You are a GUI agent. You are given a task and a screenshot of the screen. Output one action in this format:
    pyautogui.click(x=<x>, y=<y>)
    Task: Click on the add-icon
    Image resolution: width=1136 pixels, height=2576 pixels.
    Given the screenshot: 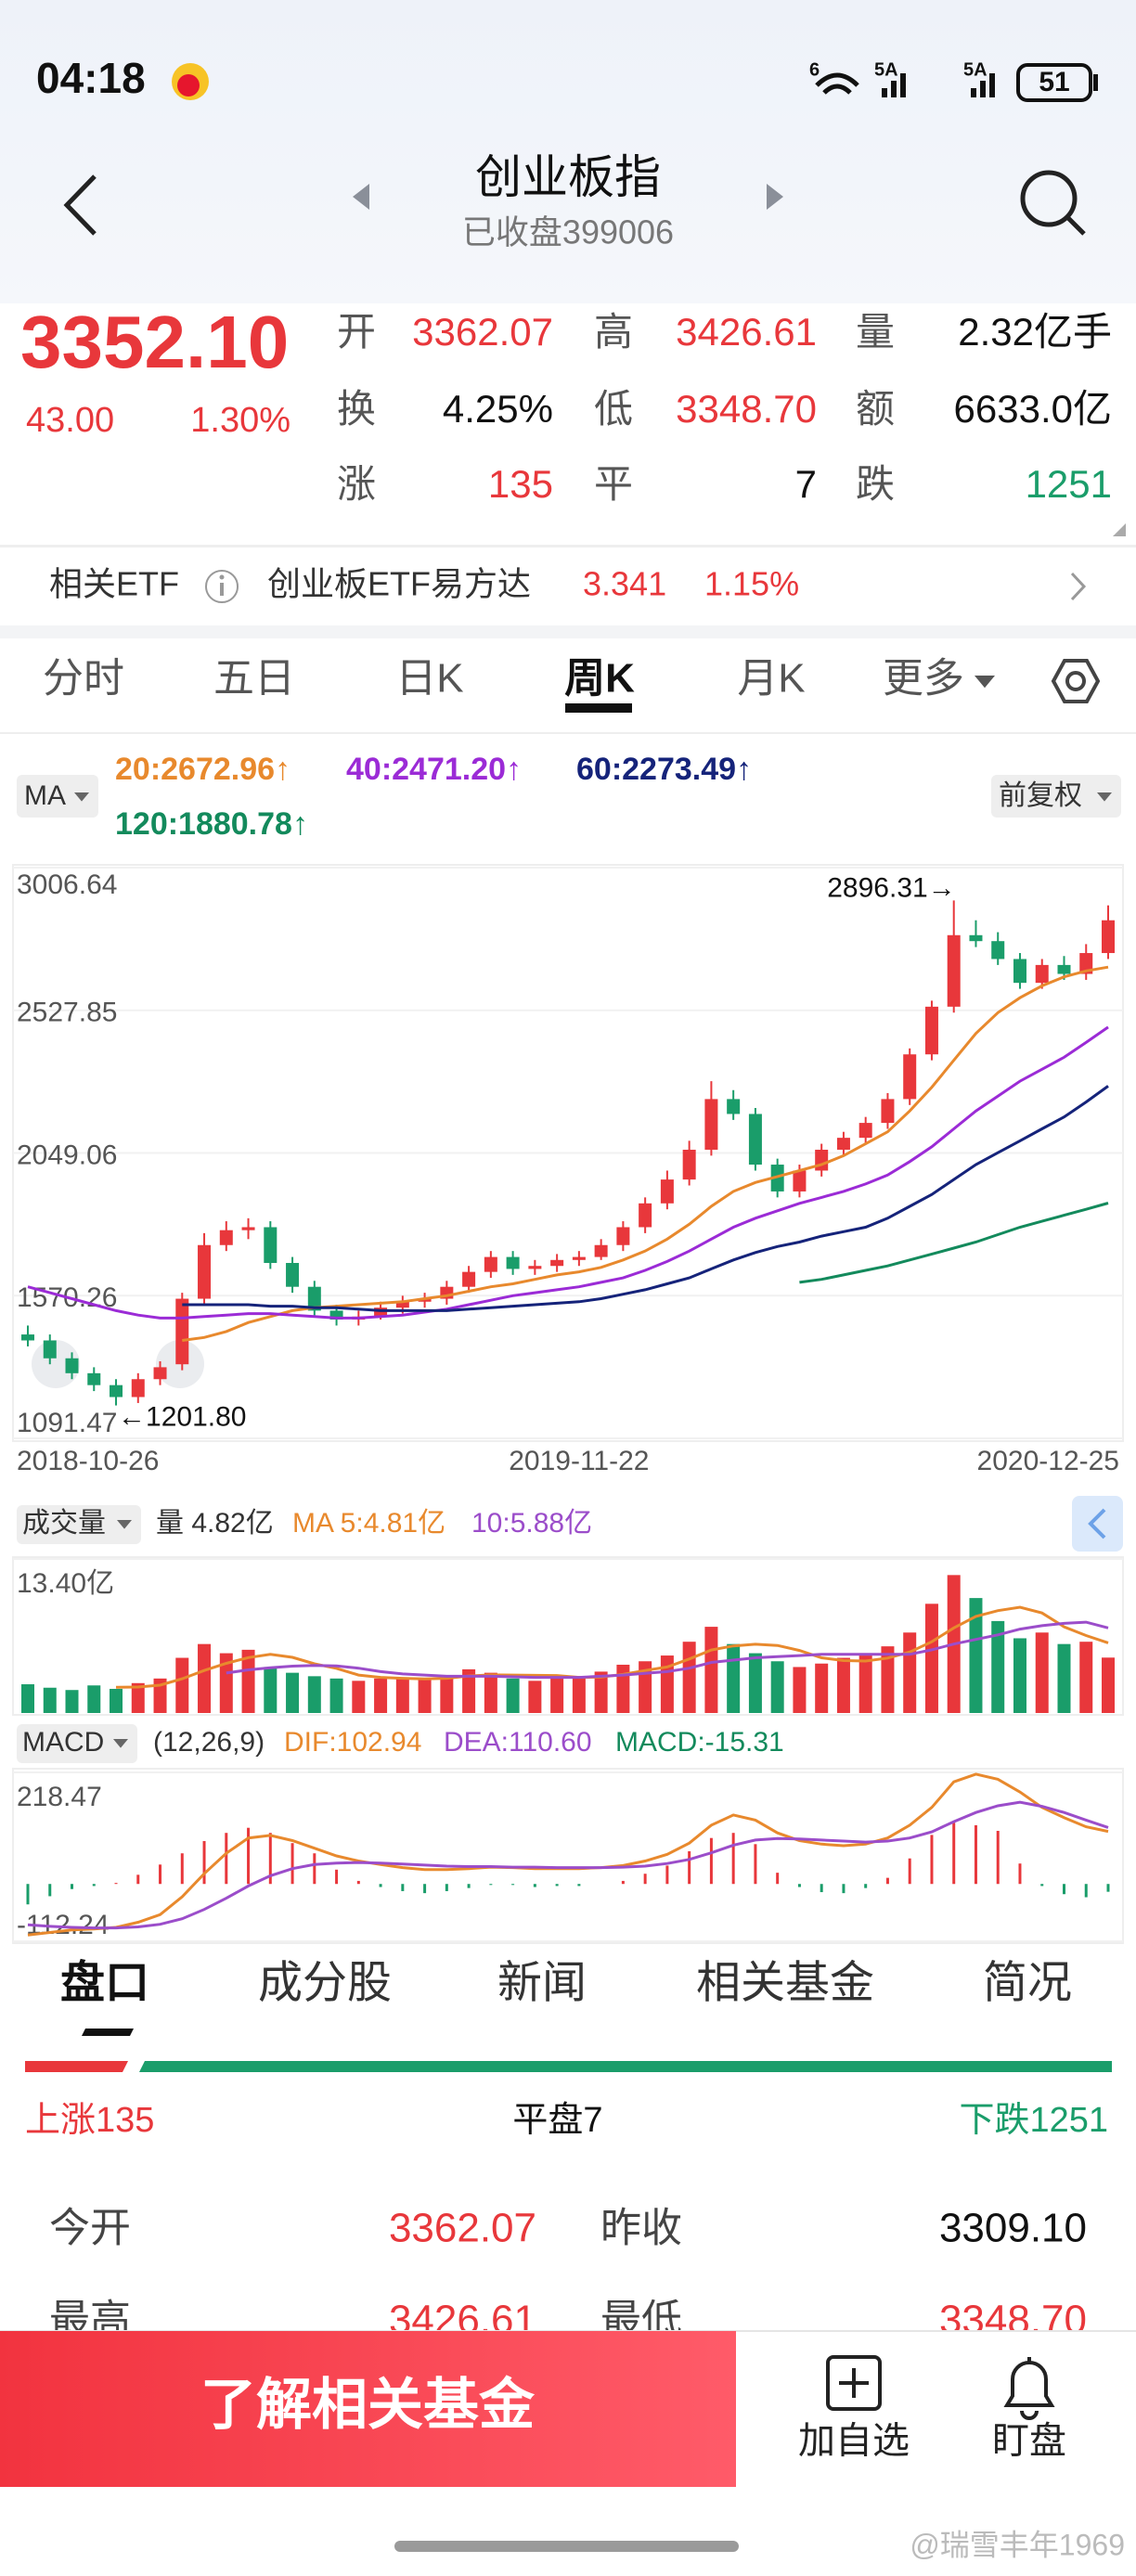 What is the action you would take?
    pyautogui.click(x=854, y=2383)
    